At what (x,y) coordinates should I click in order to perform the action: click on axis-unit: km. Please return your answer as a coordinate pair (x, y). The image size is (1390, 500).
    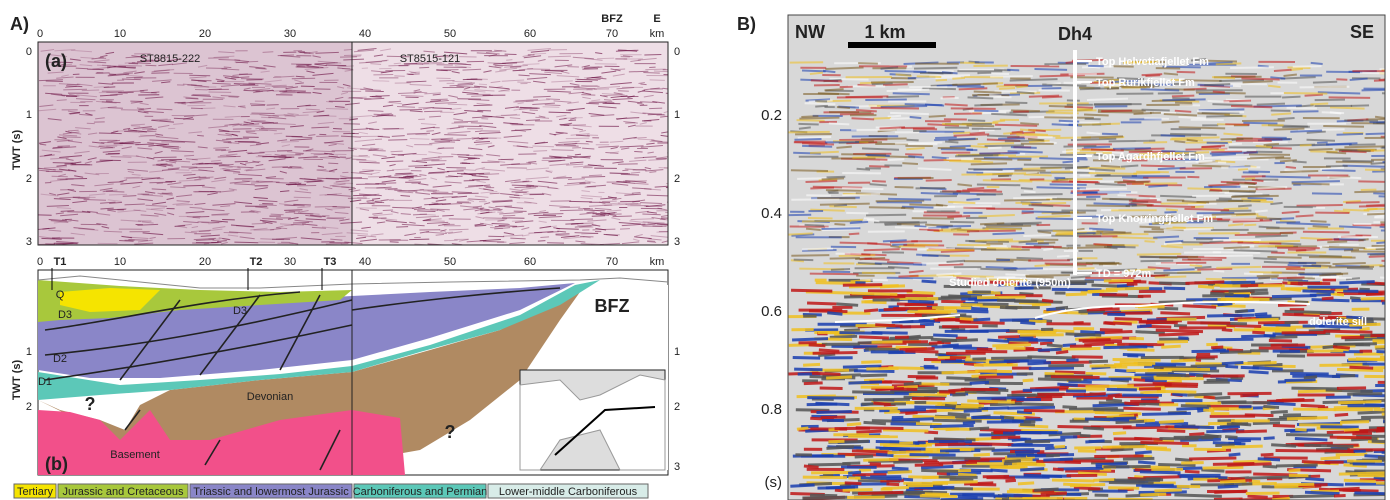
    Looking at the image, I should click on (657, 262).